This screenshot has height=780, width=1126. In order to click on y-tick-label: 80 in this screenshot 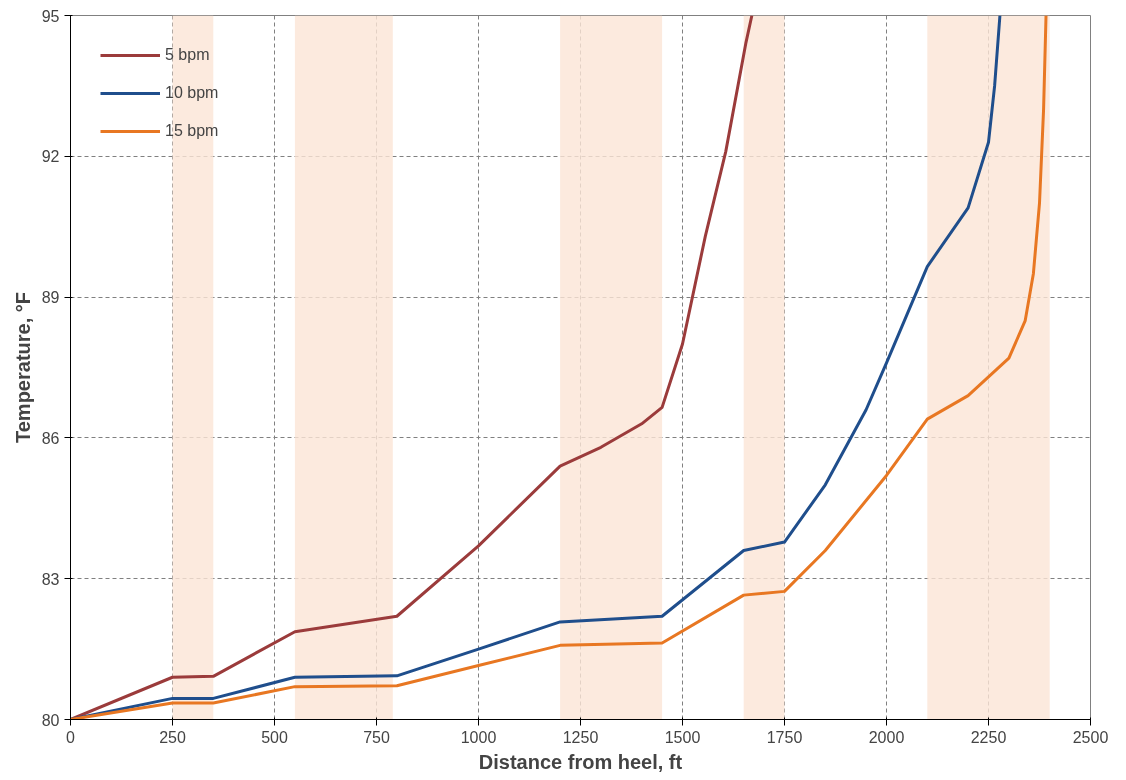, I will do `click(50, 720)`.